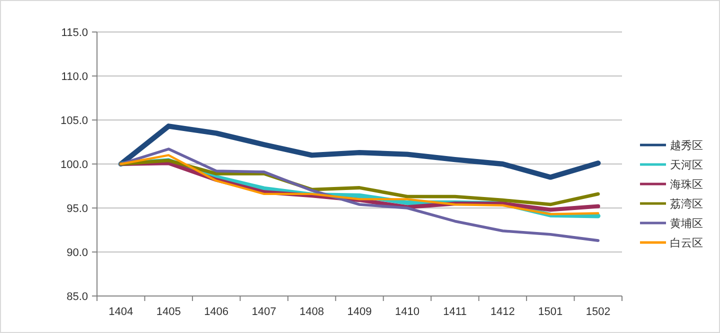  What do you see at coordinates (407, 312) in the screenshot?
I see `x-tick-label: 1410` at bounding box center [407, 312].